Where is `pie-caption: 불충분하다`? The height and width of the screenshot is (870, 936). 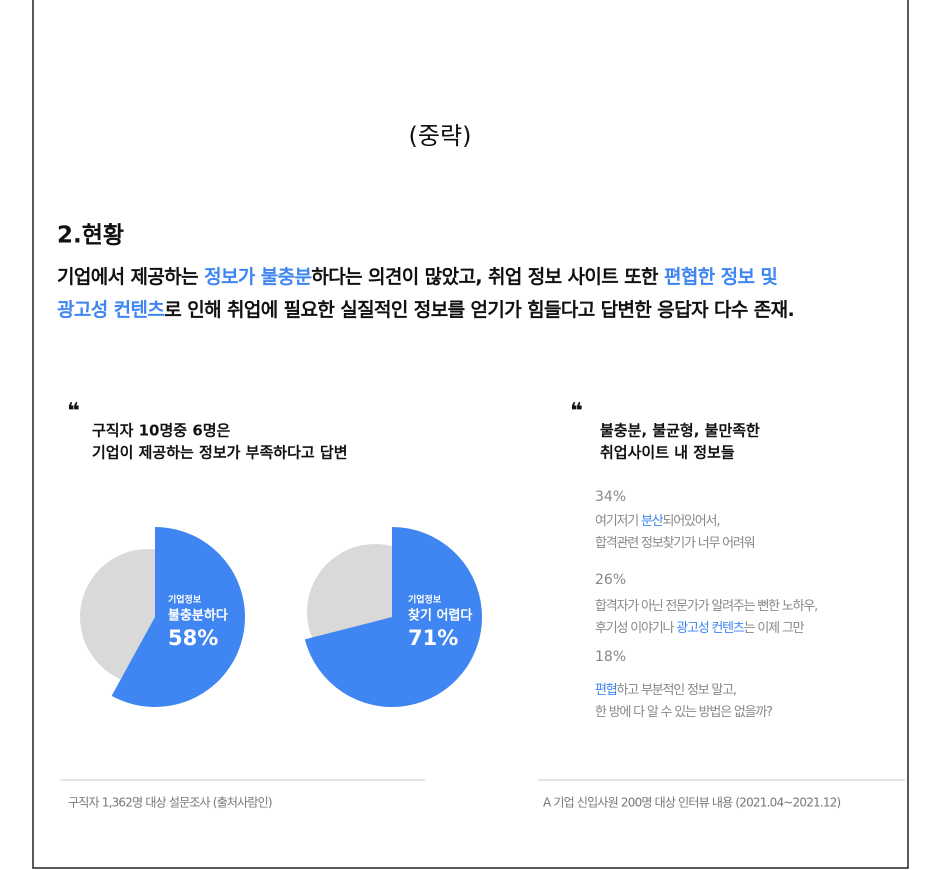
pie-caption: 불충분하다 is located at coordinates (198, 616).